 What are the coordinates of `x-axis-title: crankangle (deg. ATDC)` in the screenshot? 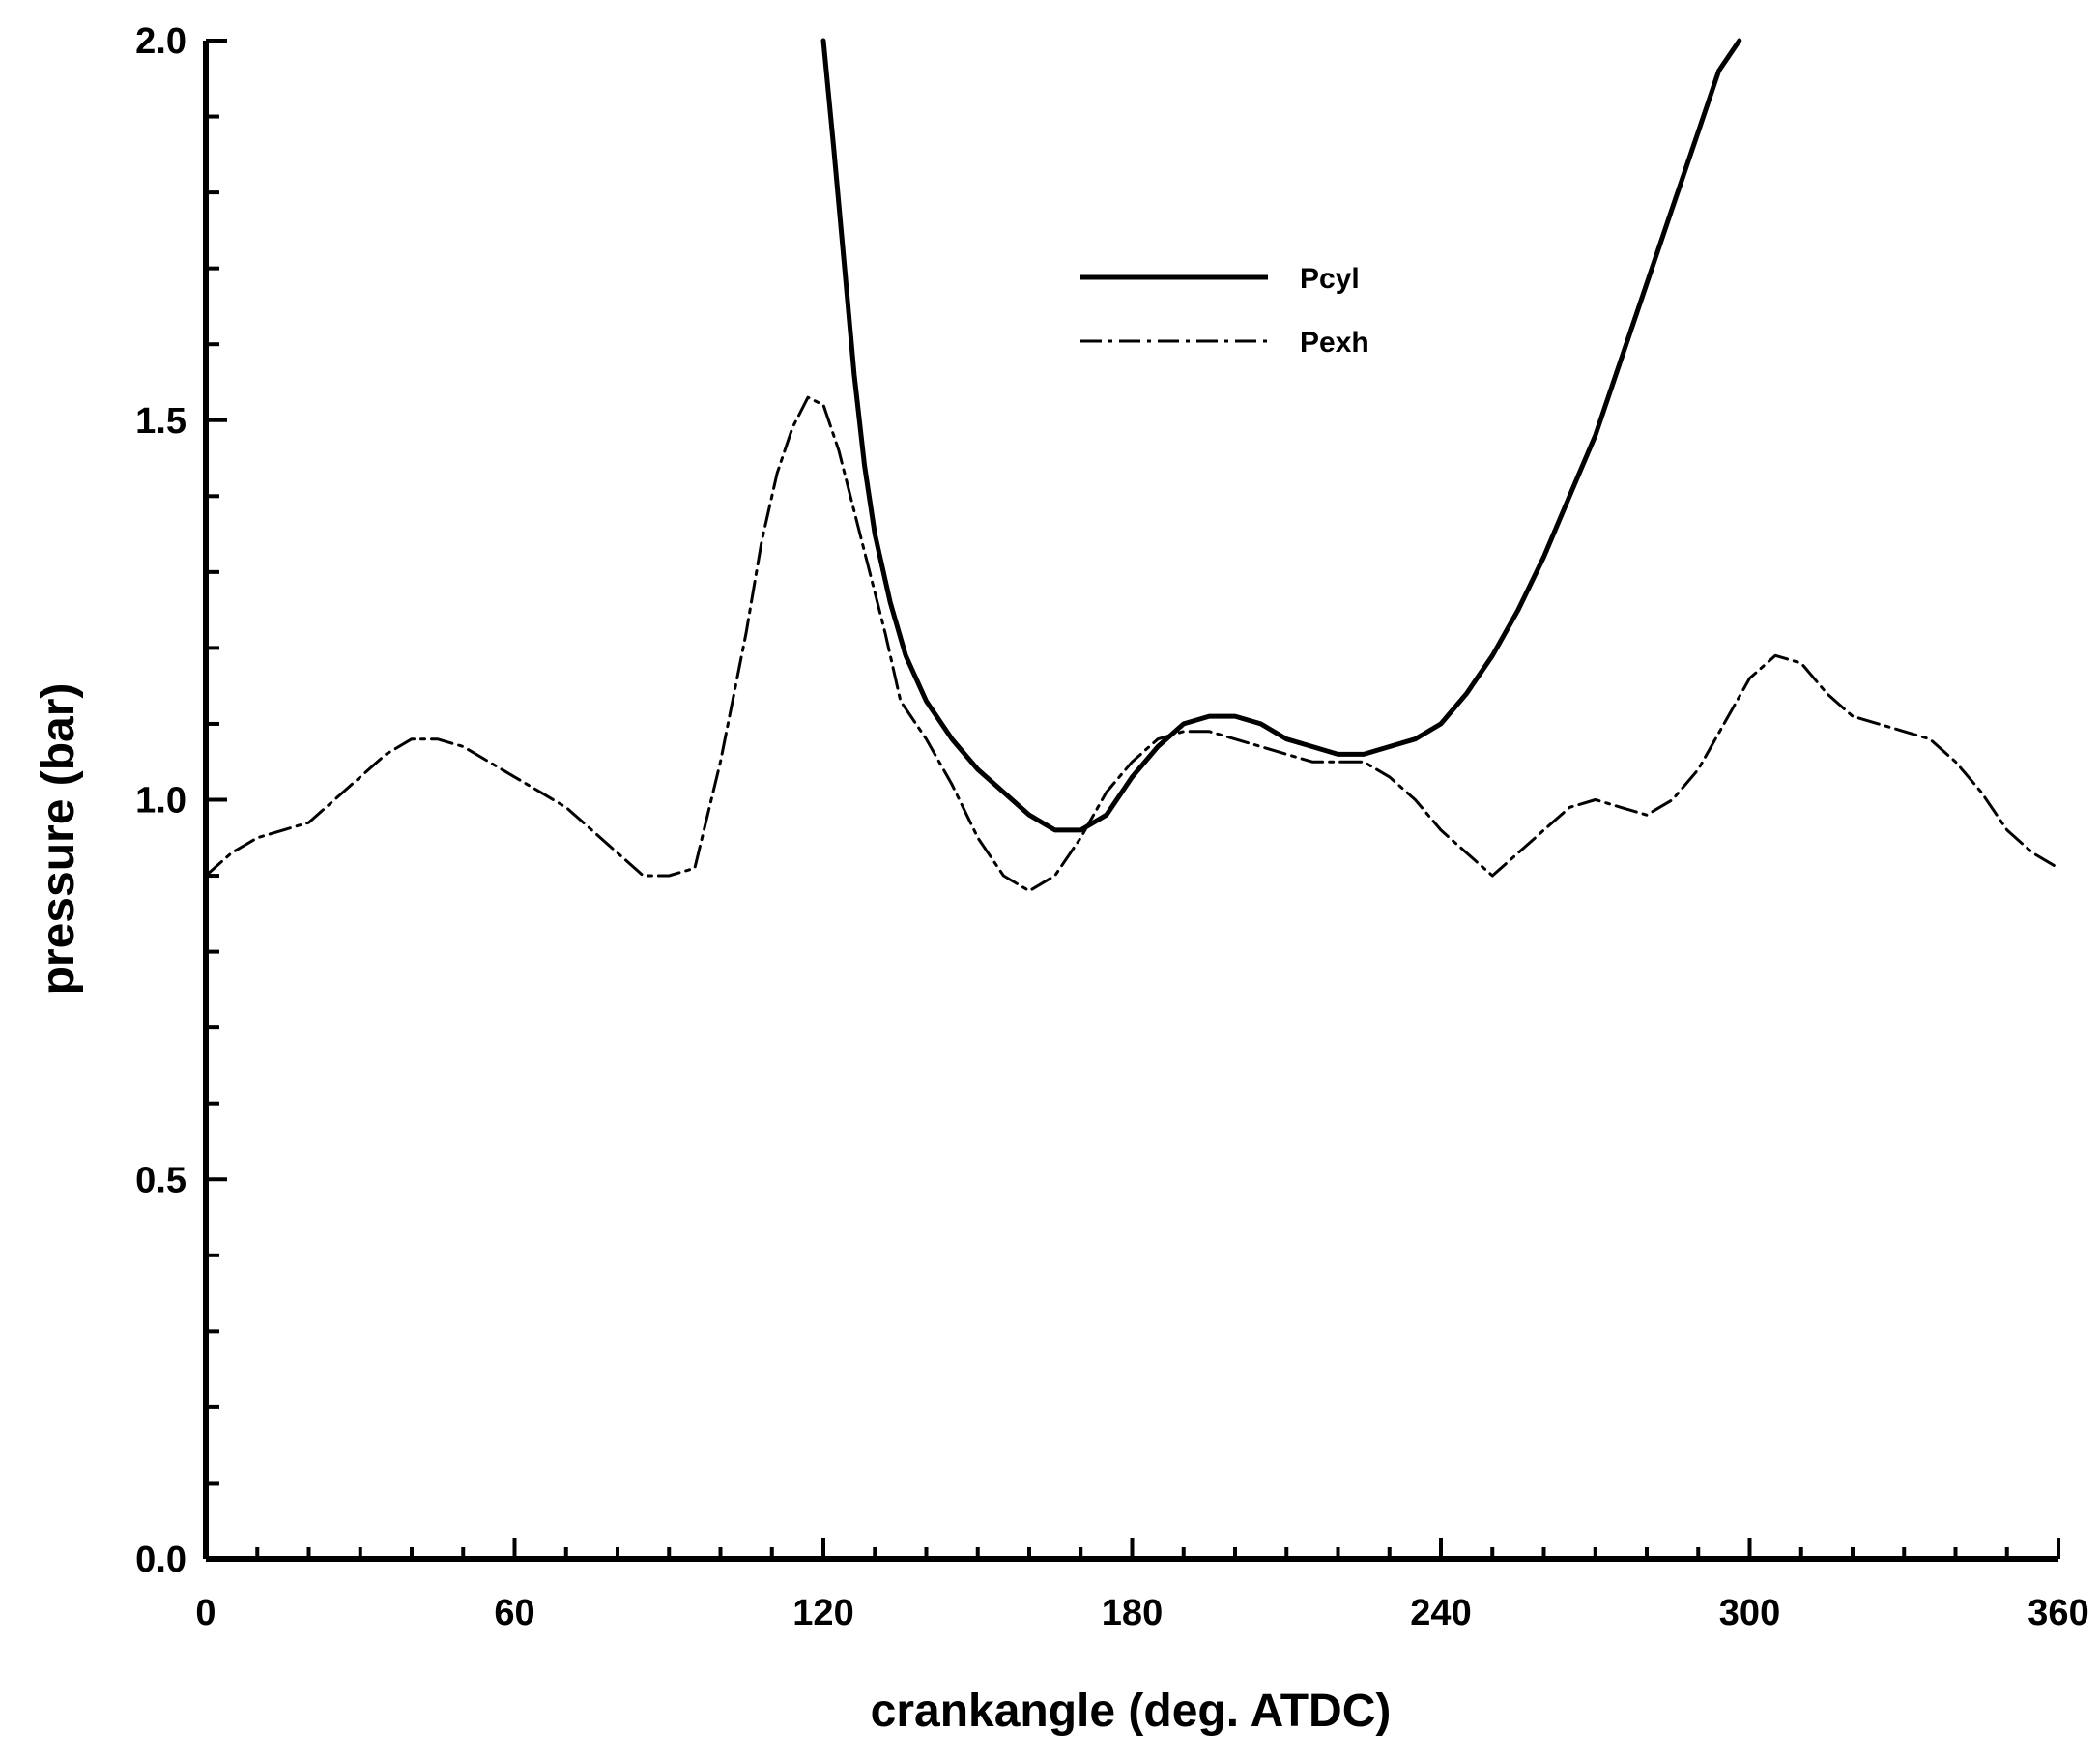 It's located at (1131, 1711).